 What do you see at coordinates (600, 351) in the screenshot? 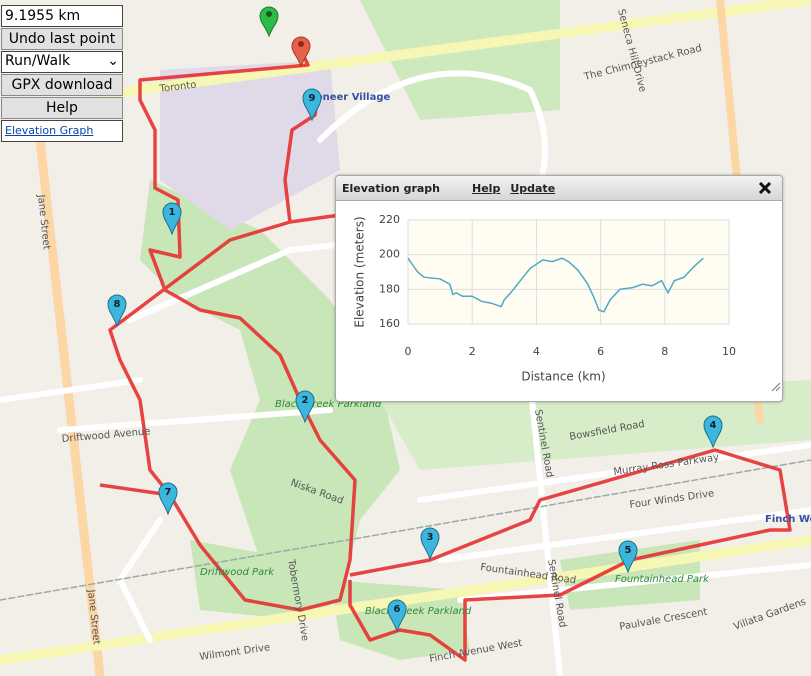
I see `x-tick-label: 6` at bounding box center [600, 351].